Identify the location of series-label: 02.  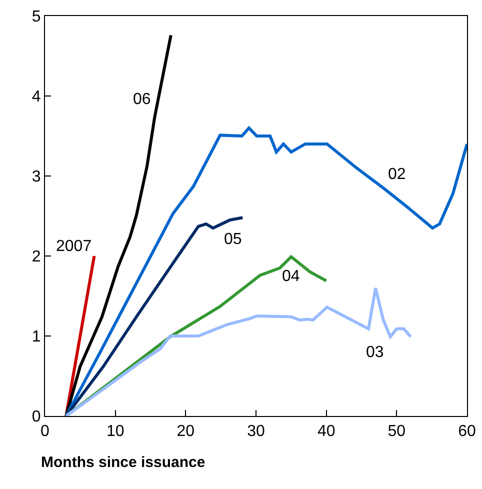
(397, 174).